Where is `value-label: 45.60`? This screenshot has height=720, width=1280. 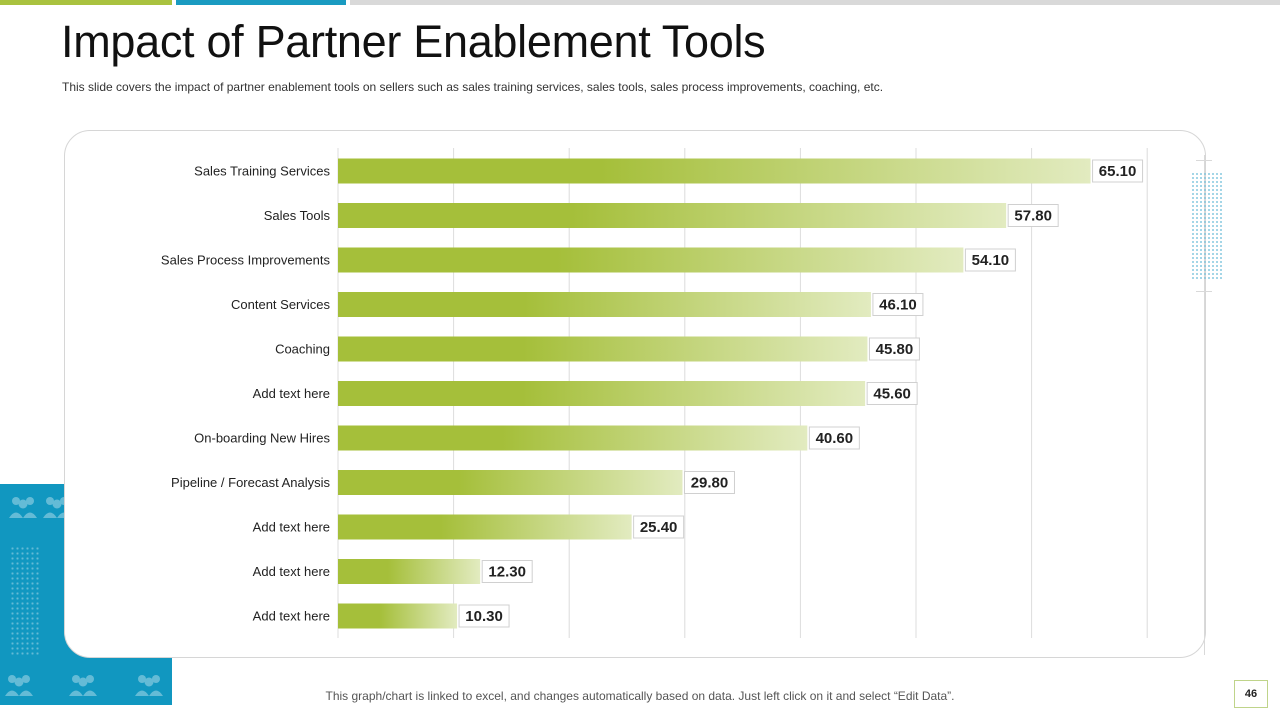 value-label: 45.60 is located at coordinates (892, 394).